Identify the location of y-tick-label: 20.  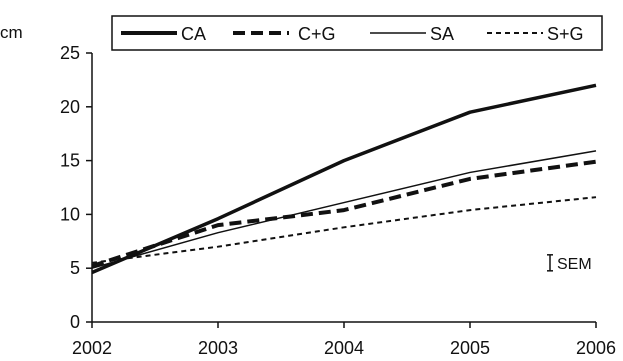
(70, 107).